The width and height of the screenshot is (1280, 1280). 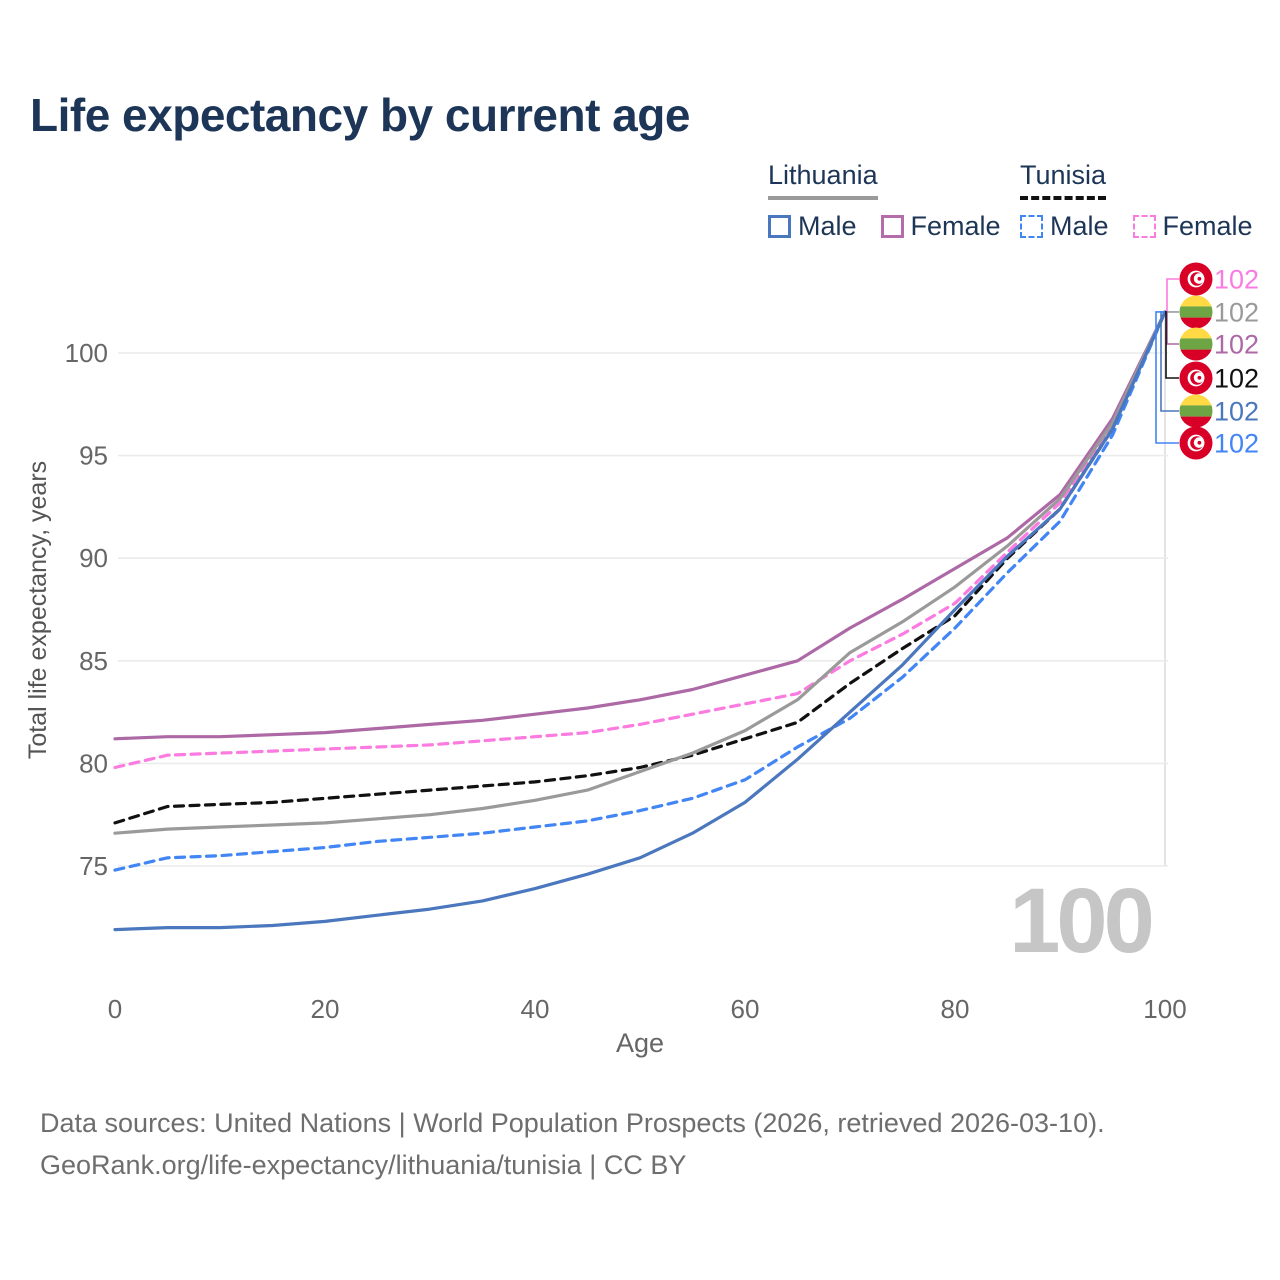 I want to click on legend-item-tunisia-female: Female, so click(x=1192, y=226).